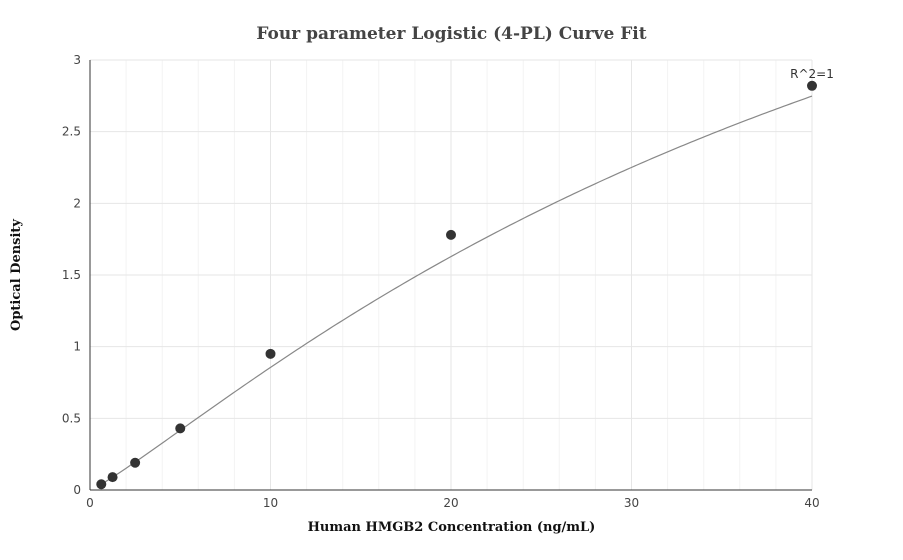 This screenshot has height=560, width=903. I want to click on y-tick-label: 1, so click(77, 347).